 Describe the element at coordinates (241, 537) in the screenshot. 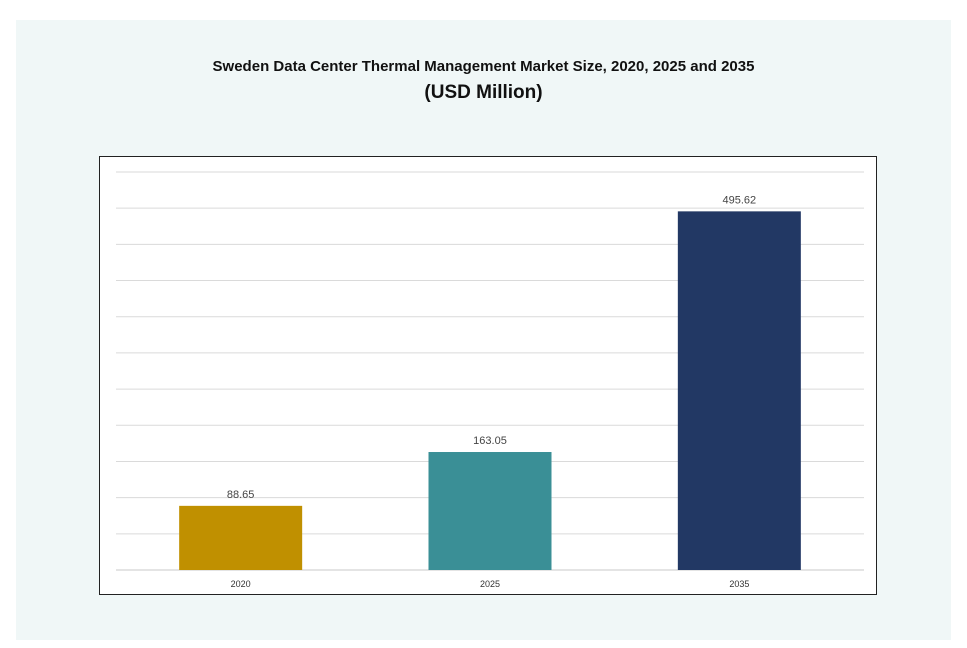

I see `bar-2020` at that location.